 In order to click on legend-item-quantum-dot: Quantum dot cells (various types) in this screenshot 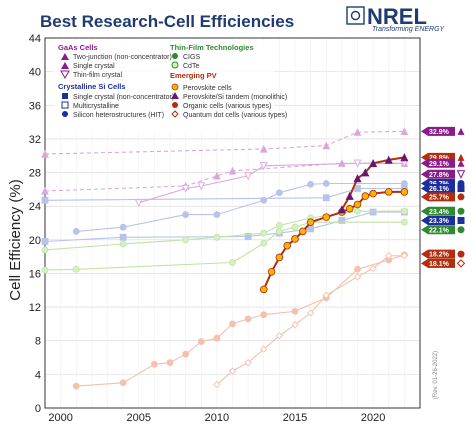, I will do `click(229, 114)`.